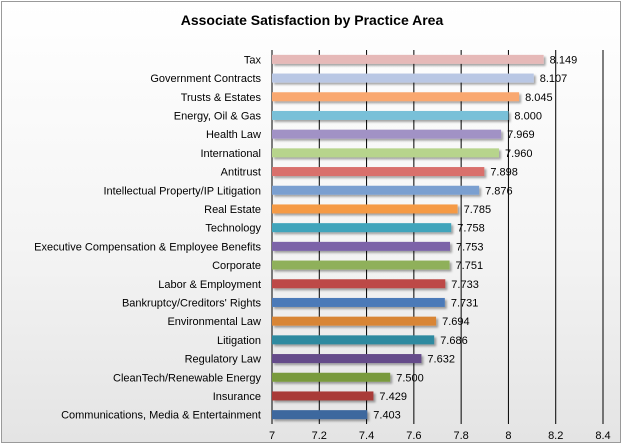 Image resolution: width=624 pixels, height=446 pixels. I want to click on category-label: Labor & Employment, so click(209, 285).